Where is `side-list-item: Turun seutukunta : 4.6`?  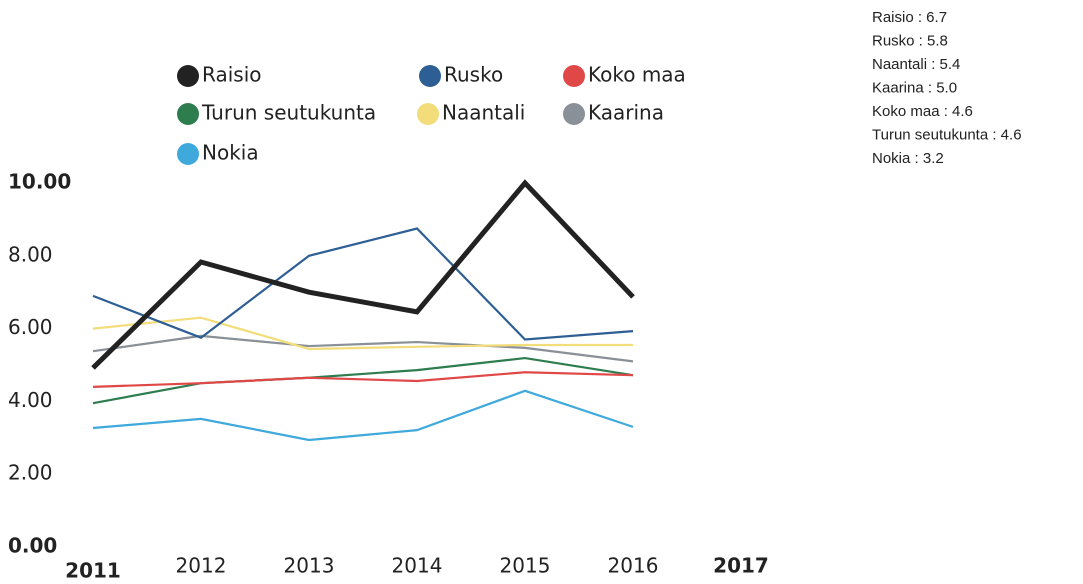
side-list-item: Turun seutukunta : 4.6 is located at coordinates (947, 134).